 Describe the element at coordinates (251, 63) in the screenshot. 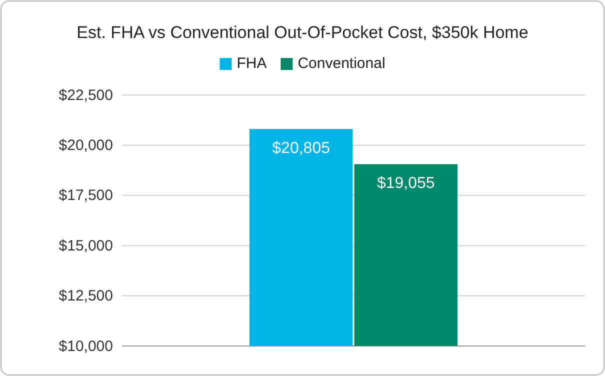

I see `legend-label: FHA` at that location.